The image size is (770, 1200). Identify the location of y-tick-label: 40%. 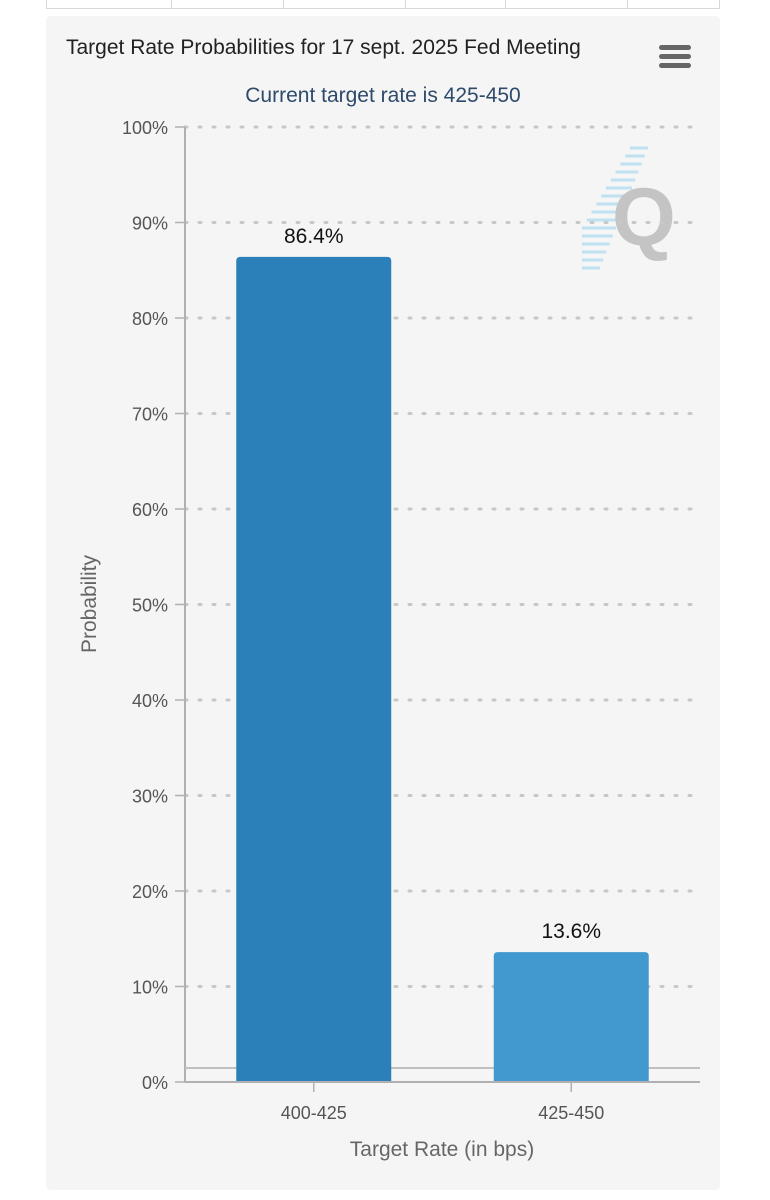
(150, 701).